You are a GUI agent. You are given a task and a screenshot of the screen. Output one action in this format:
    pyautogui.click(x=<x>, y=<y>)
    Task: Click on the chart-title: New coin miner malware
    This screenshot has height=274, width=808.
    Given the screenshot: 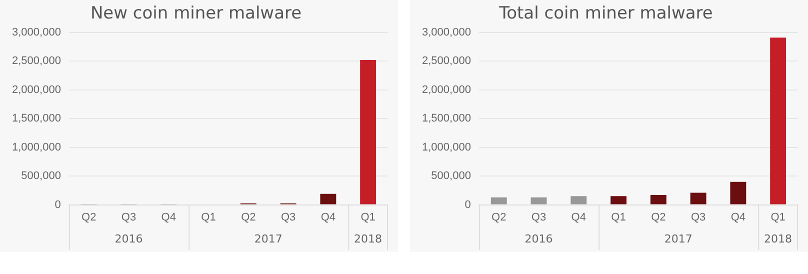 What is the action you would take?
    pyautogui.click(x=196, y=14)
    